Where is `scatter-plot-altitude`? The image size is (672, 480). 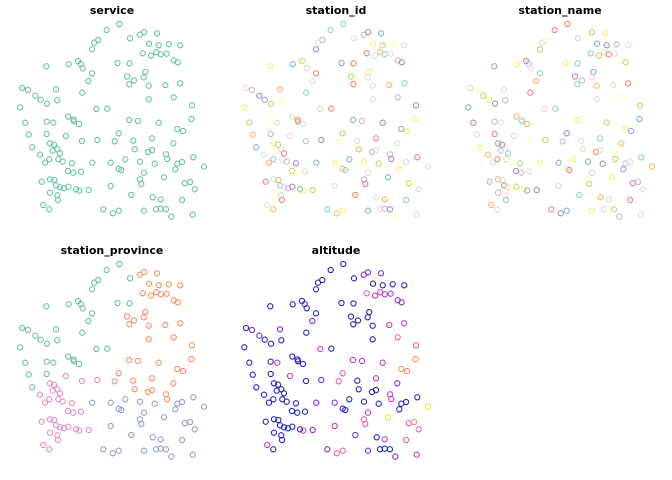 scatter-plot-altitude is located at coordinates (336, 360).